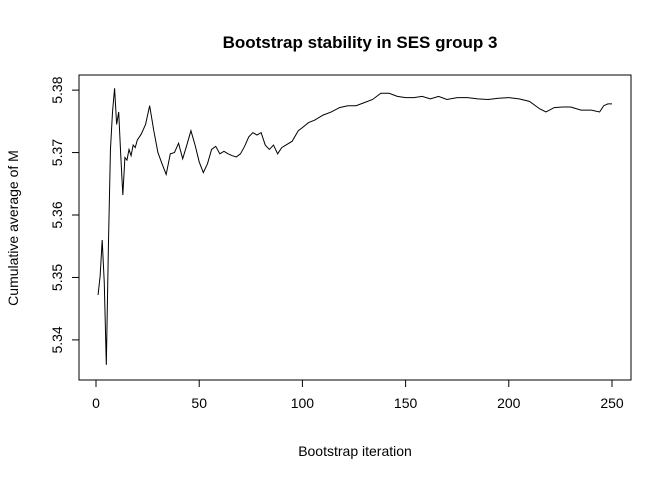  What do you see at coordinates (57, 339) in the screenshot?
I see `y-tick-label: 5.34` at bounding box center [57, 339].